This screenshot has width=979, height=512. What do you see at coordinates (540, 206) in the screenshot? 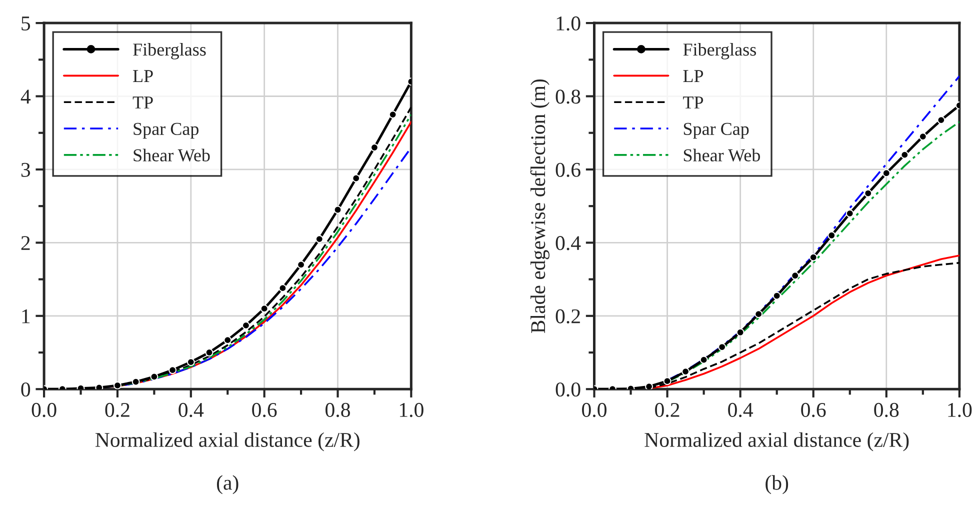
I see `y-axis-title: Blade edgewise deflection (m)` at bounding box center [540, 206].